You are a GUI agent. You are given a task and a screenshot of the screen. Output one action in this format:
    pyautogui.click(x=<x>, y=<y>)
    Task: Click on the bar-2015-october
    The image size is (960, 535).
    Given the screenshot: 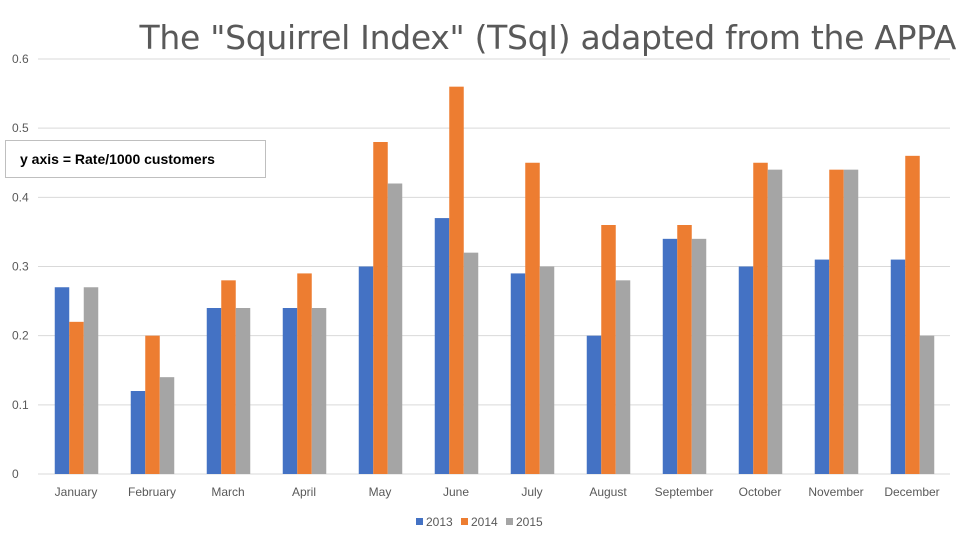 What is the action you would take?
    pyautogui.click(x=775, y=321)
    